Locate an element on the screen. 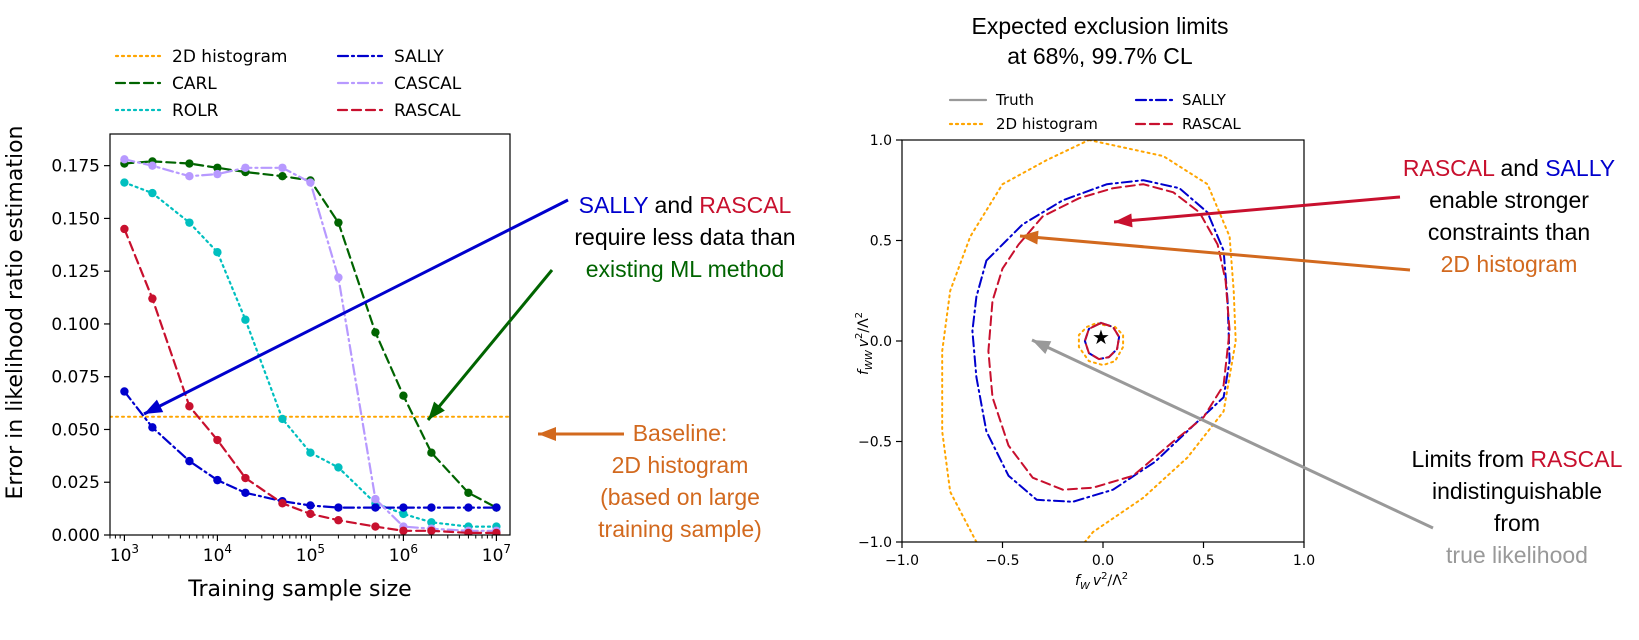 Image resolution: width=1639 pixels, height=640 pixels. annotation-line: 2D histogram is located at coordinates (1509, 264).